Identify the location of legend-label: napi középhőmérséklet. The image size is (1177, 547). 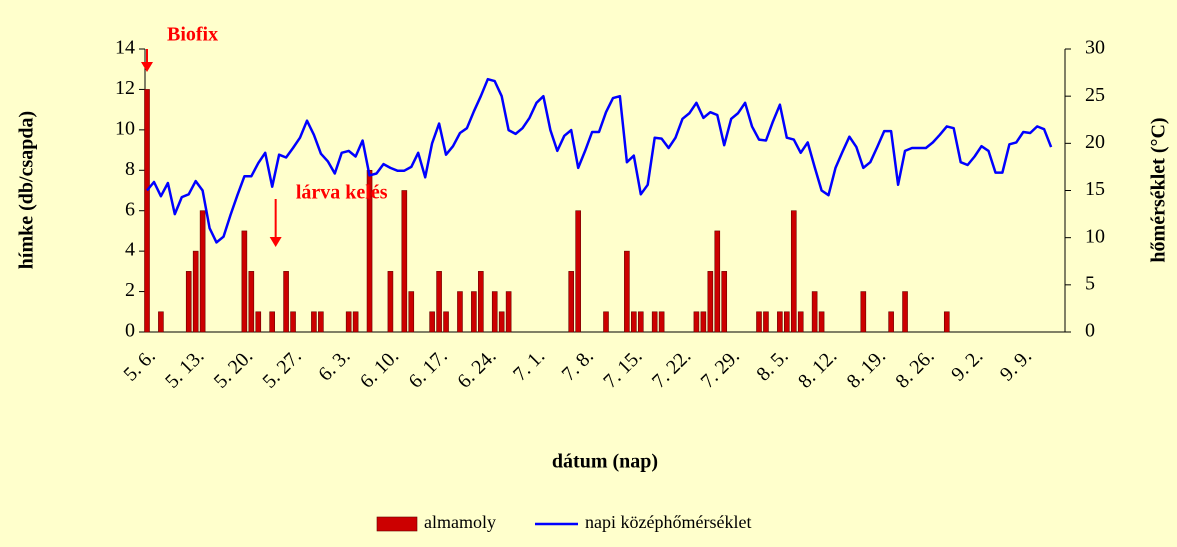
(668, 522).